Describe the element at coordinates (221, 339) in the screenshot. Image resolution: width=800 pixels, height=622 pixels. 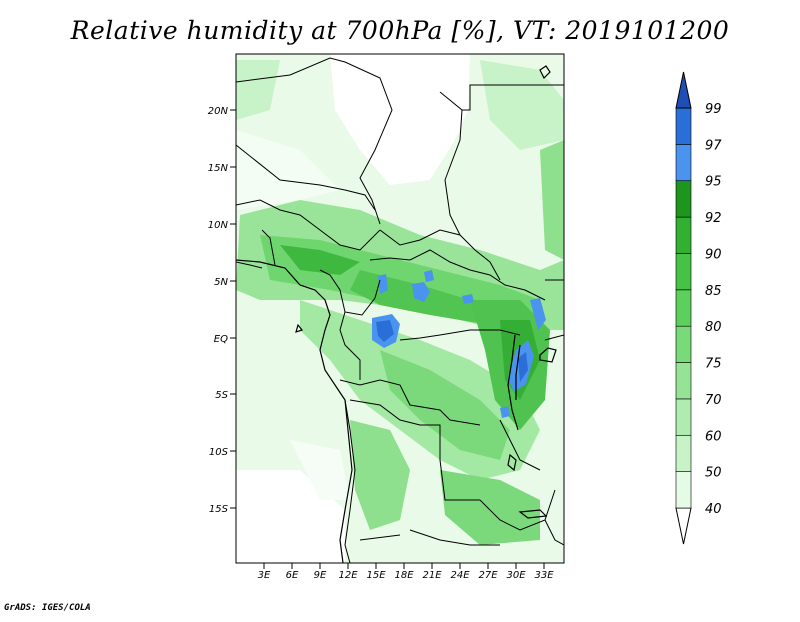
I see `lat-label: EQ` at that location.